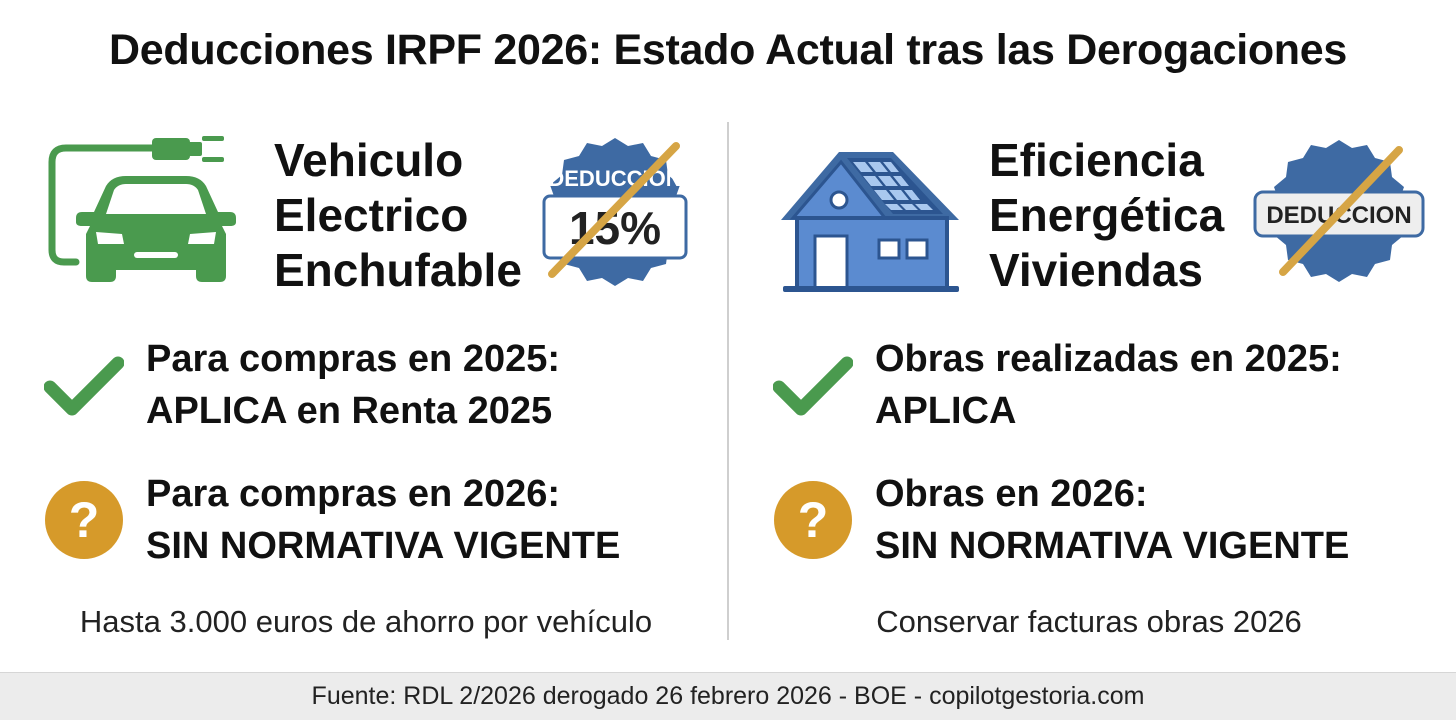 The image size is (1456, 720). What do you see at coordinates (615, 212) in the screenshot?
I see `crossed-out-badge-icon: DEDUCCION 15%` at bounding box center [615, 212].